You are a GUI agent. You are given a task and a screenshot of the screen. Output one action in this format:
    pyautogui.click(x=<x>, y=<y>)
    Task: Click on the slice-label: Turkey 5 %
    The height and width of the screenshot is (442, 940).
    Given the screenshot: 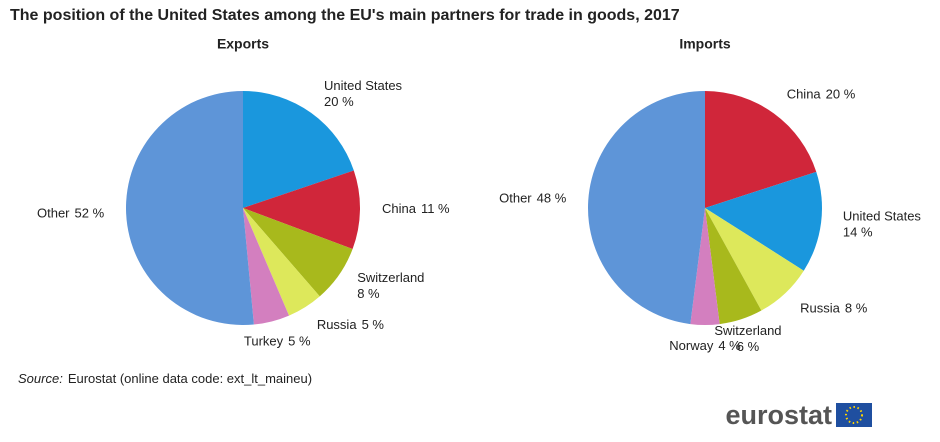 What is the action you would take?
    pyautogui.click(x=277, y=341)
    